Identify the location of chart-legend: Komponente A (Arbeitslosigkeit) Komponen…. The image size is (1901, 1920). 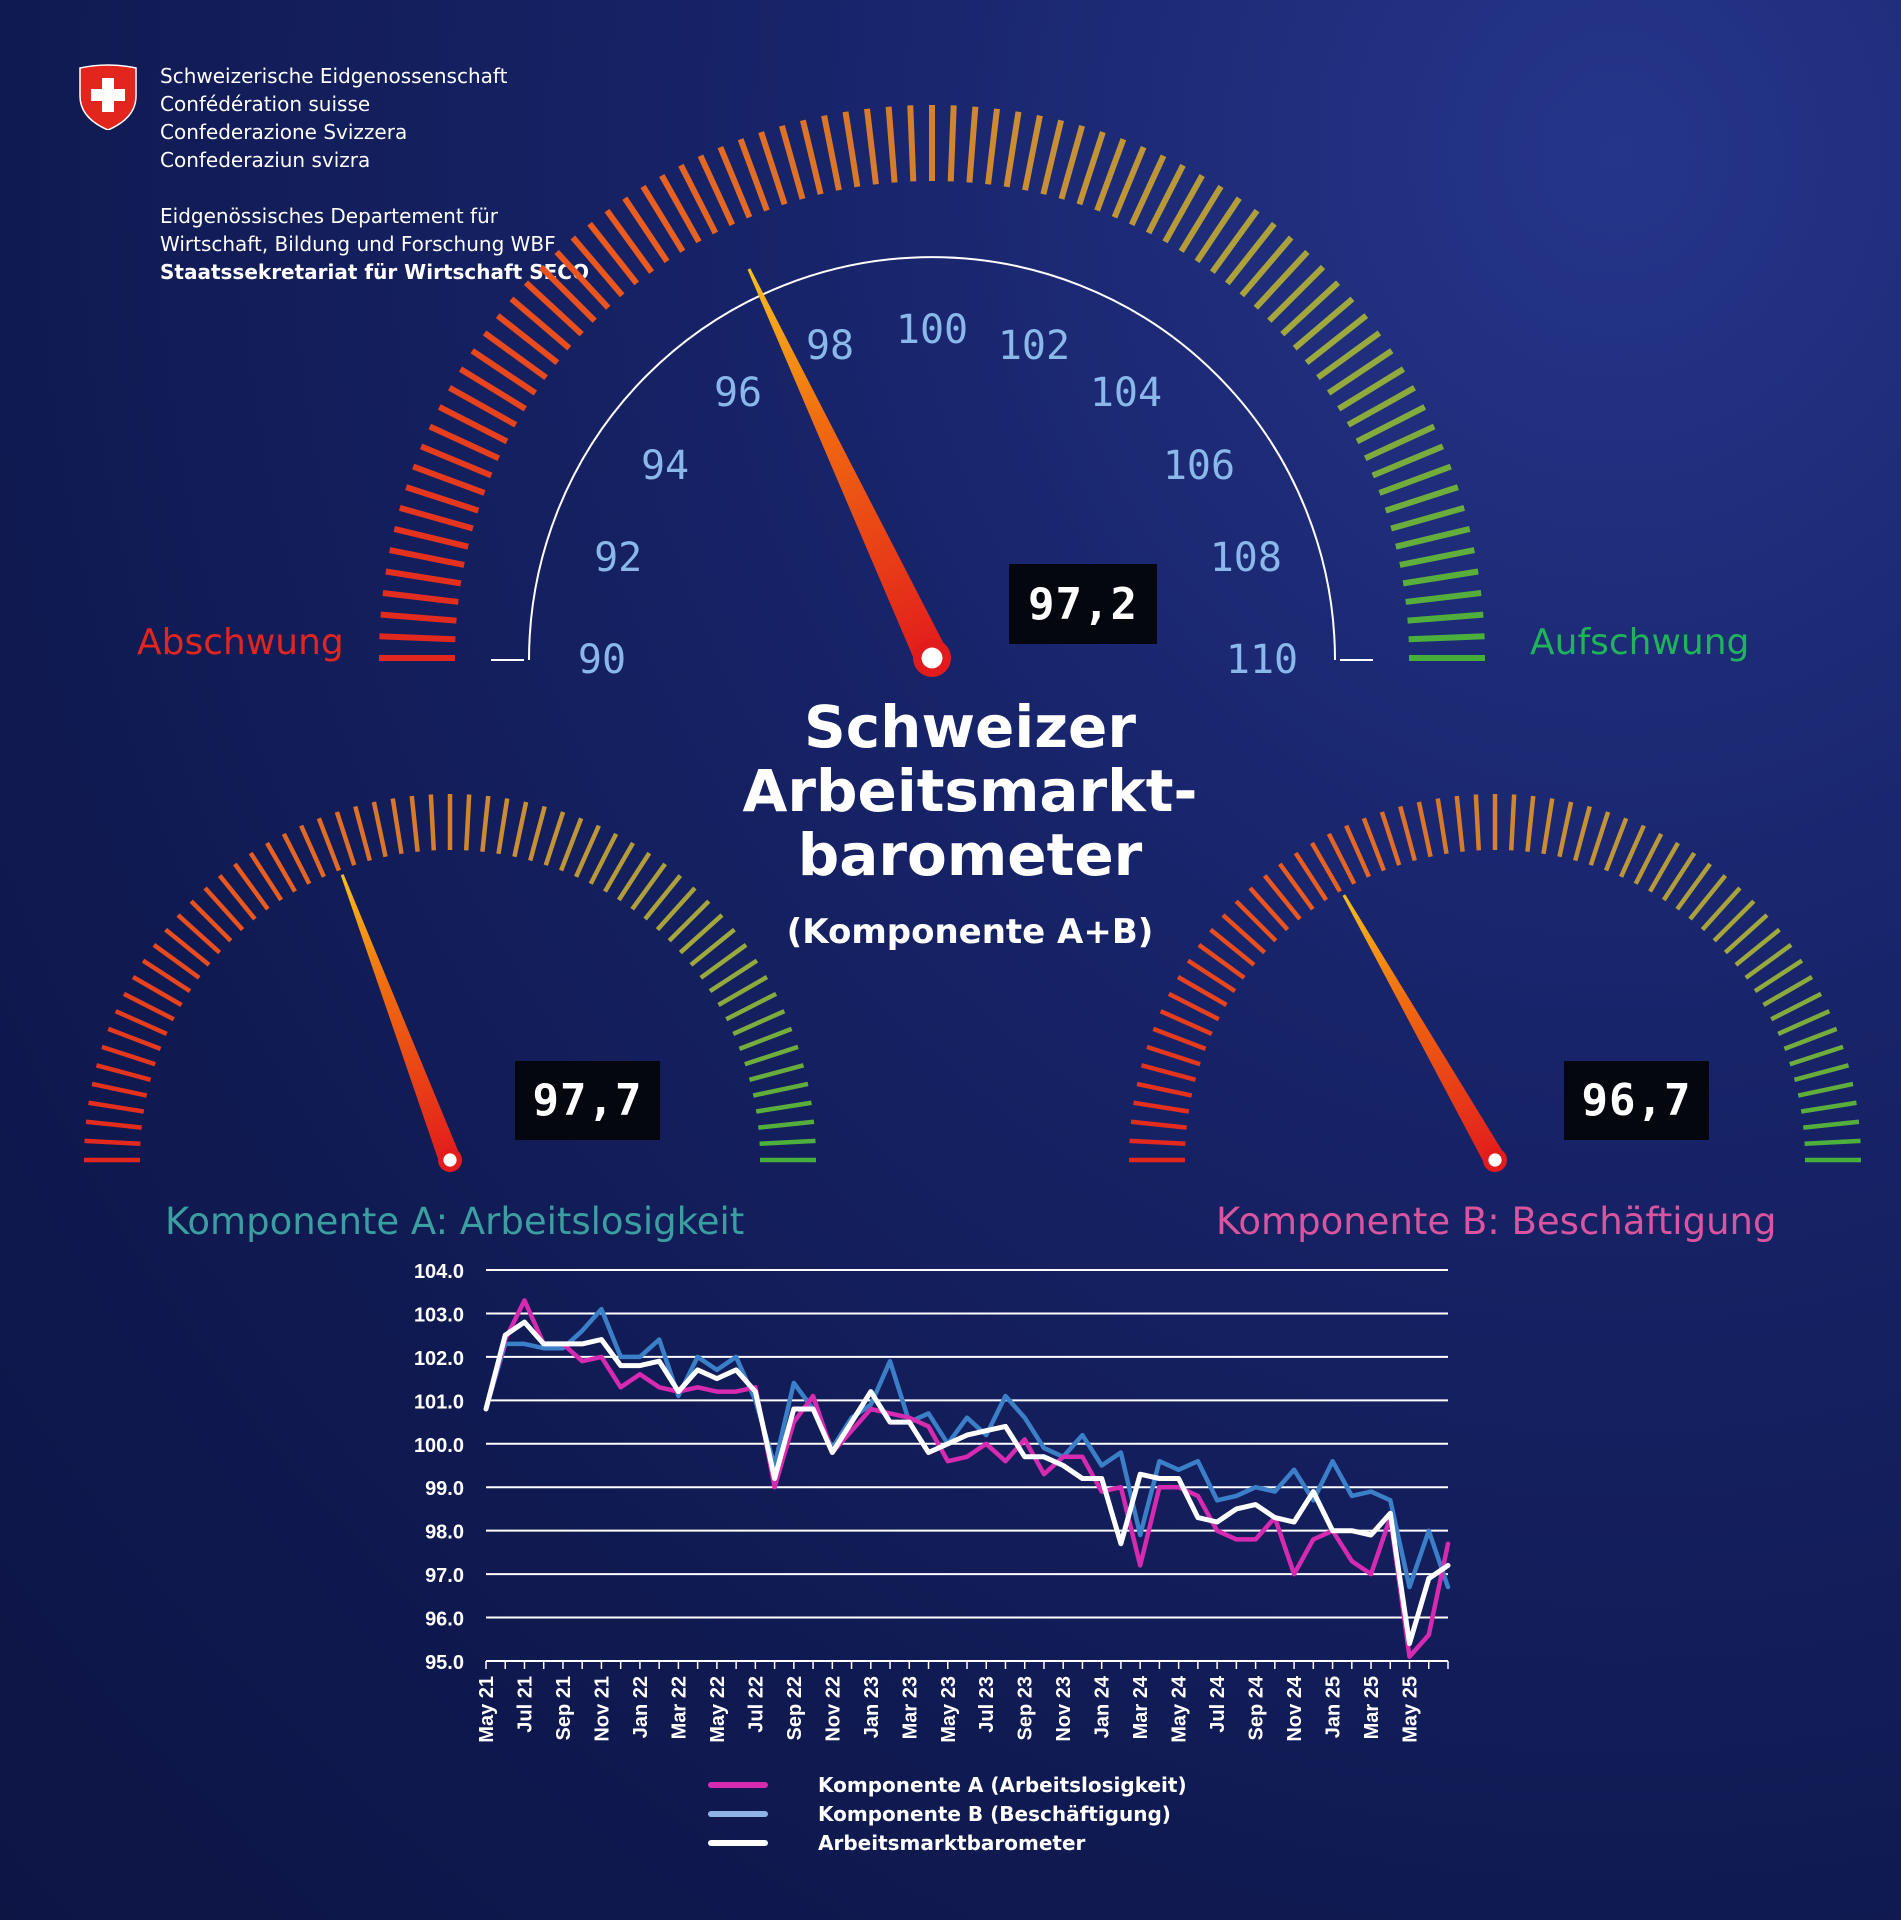
(947, 1813).